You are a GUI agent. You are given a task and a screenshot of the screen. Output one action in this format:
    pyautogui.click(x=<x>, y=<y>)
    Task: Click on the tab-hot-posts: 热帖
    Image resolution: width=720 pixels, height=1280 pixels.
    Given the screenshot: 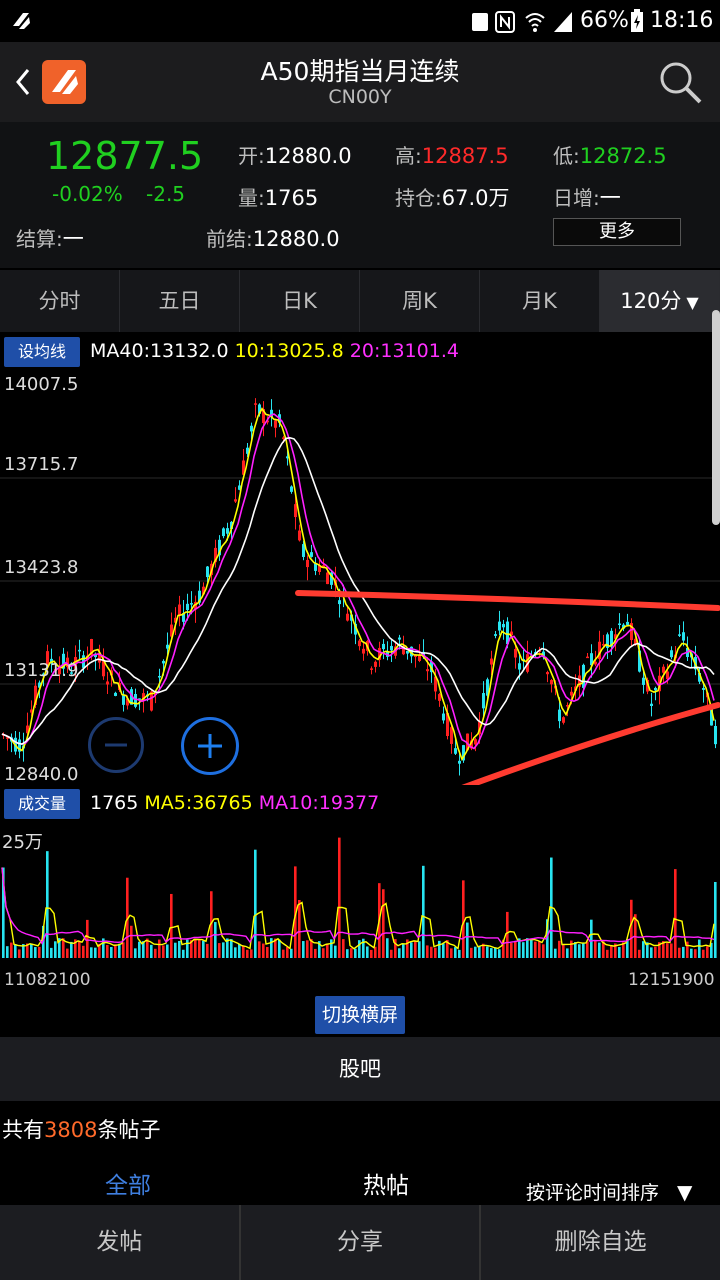 What is the action you would take?
    pyautogui.click(x=386, y=1186)
    